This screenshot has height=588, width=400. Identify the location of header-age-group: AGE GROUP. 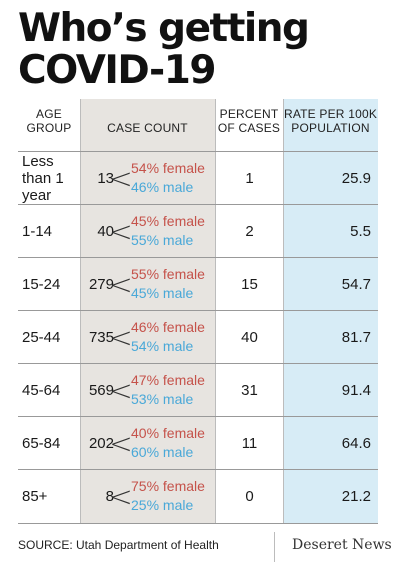
(49, 121).